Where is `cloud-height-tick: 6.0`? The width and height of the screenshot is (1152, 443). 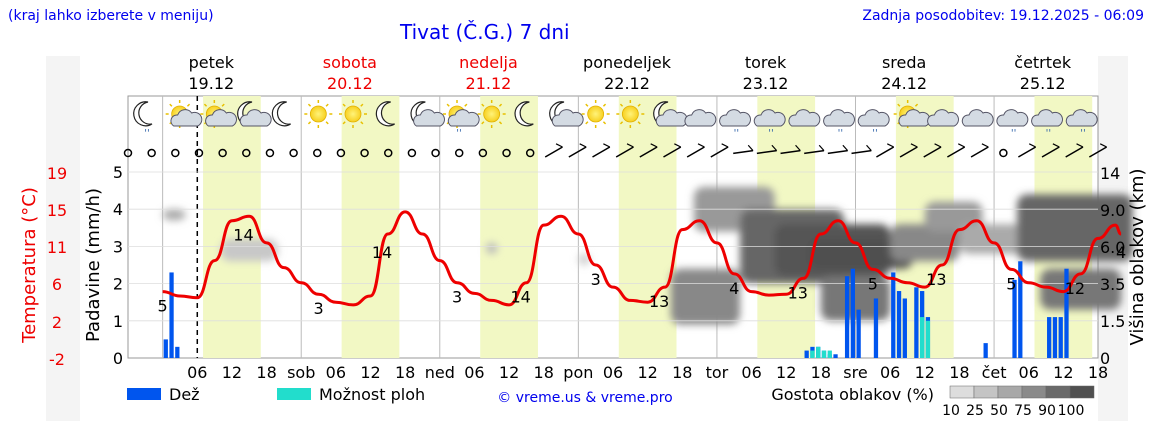
cloud-height-tick: 6.0 is located at coordinates (1112, 247).